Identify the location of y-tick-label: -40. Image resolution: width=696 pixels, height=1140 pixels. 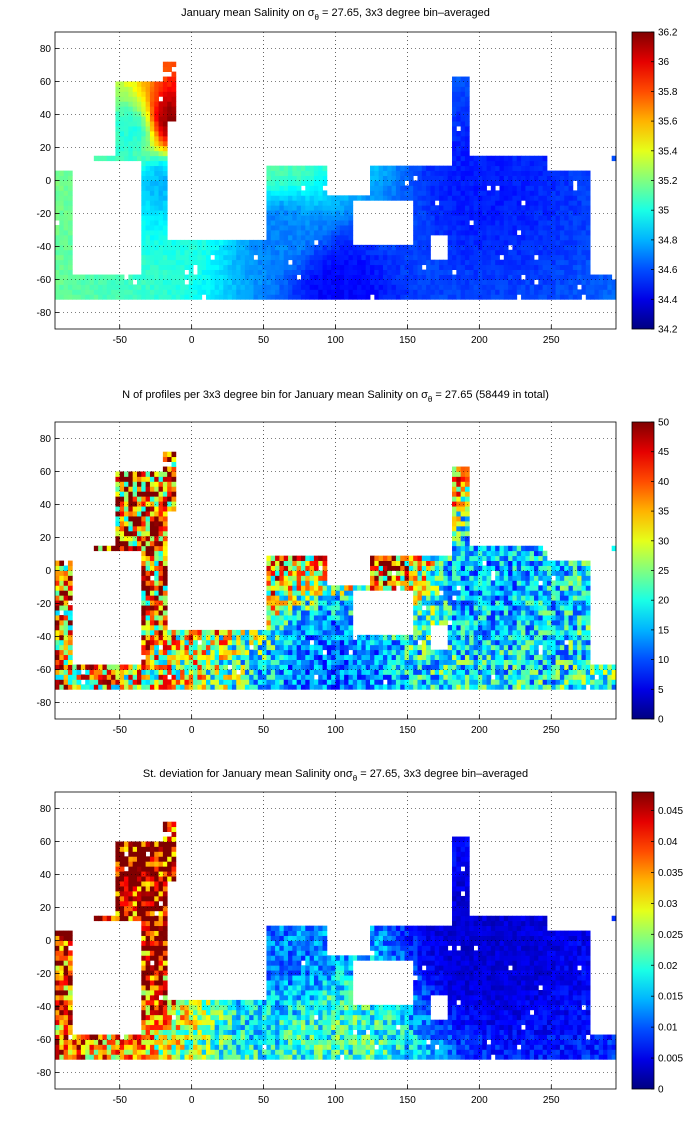
(44, 247).